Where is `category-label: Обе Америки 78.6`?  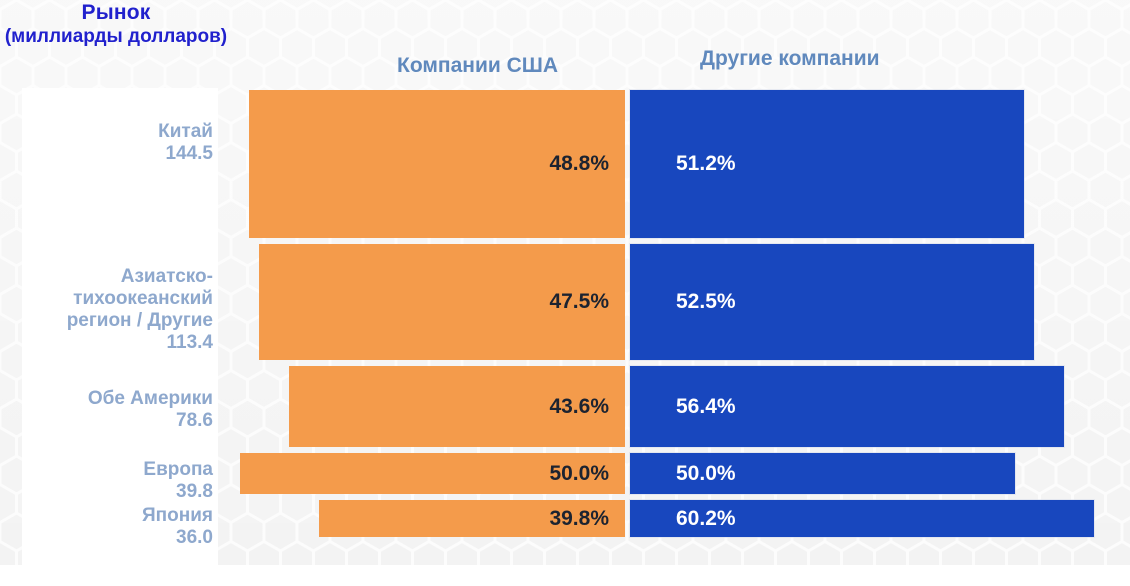
category-label: Обе Америки 78.6 is located at coordinates (117, 410).